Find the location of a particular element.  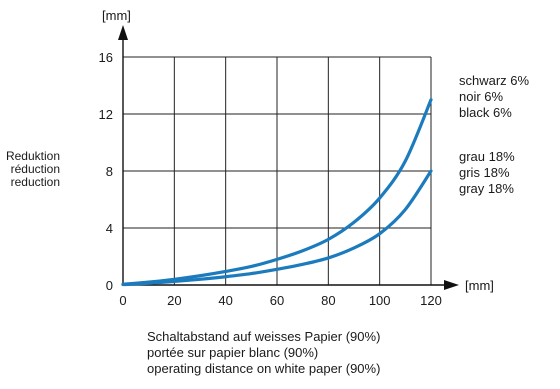

y-tick-label: 8 is located at coordinates (109, 171).